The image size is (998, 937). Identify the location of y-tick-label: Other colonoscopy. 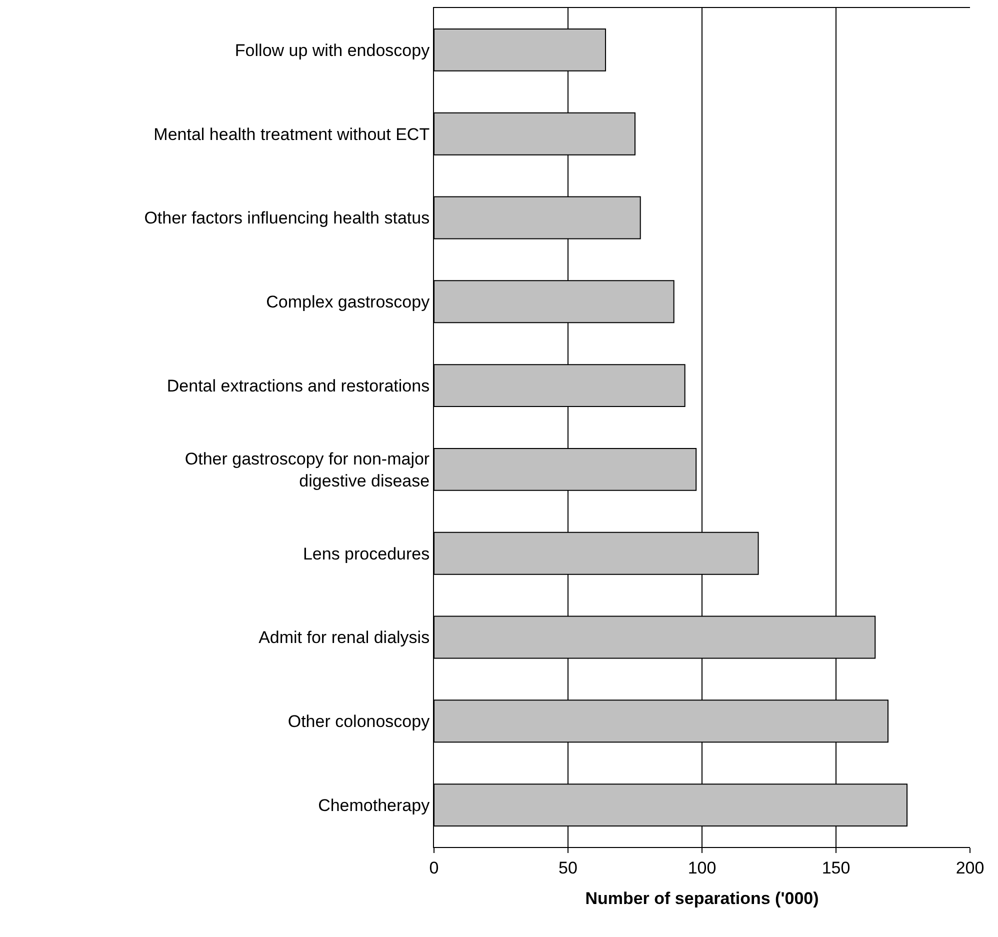
(359, 722).